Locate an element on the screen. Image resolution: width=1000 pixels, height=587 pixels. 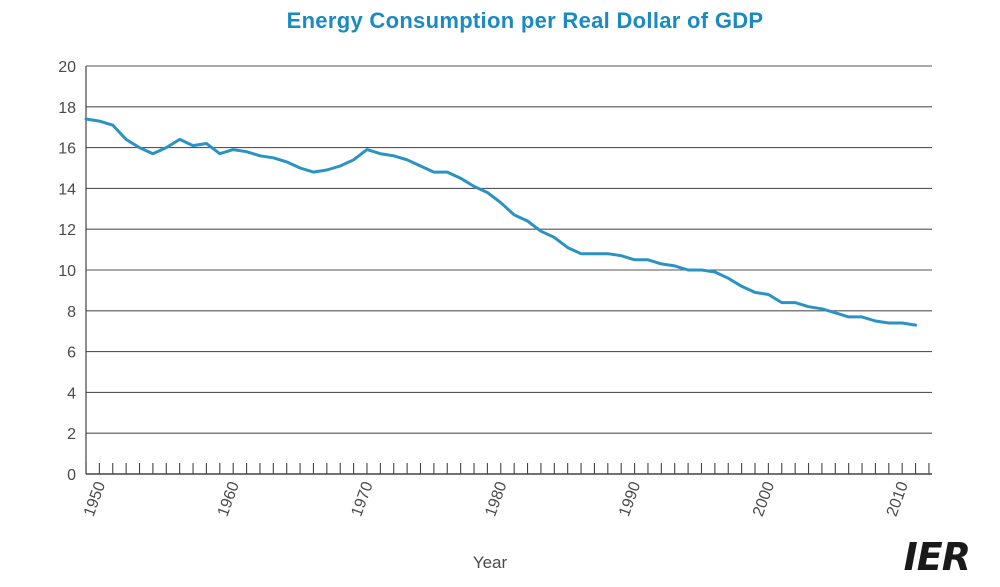
x-ticks: 1950 1960 1970 1980 1990 2000 2010 is located at coordinates (505, 491).